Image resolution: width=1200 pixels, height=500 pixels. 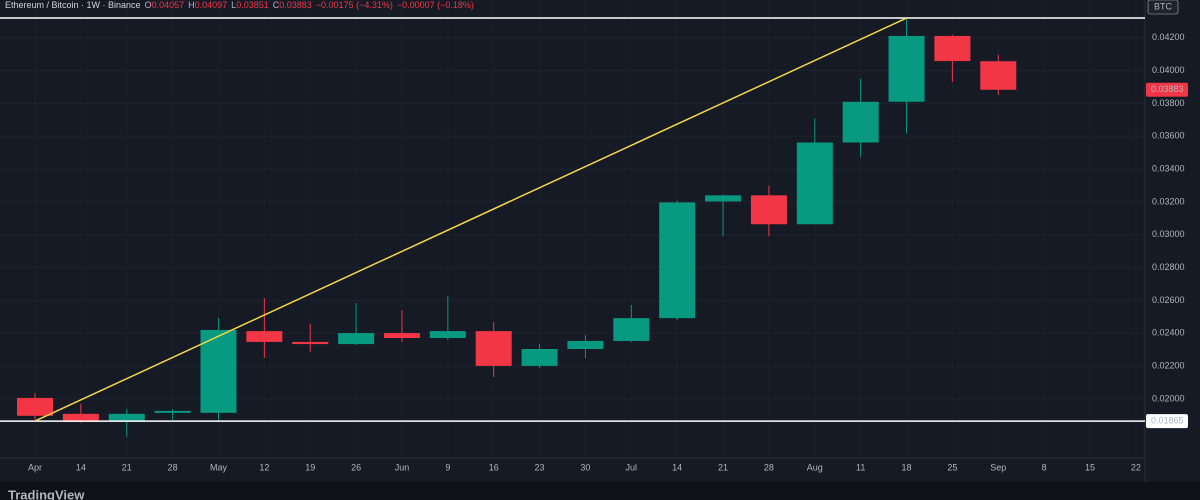 I want to click on header-change: −0.00175 (−4.31%), so click(x=354, y=5).